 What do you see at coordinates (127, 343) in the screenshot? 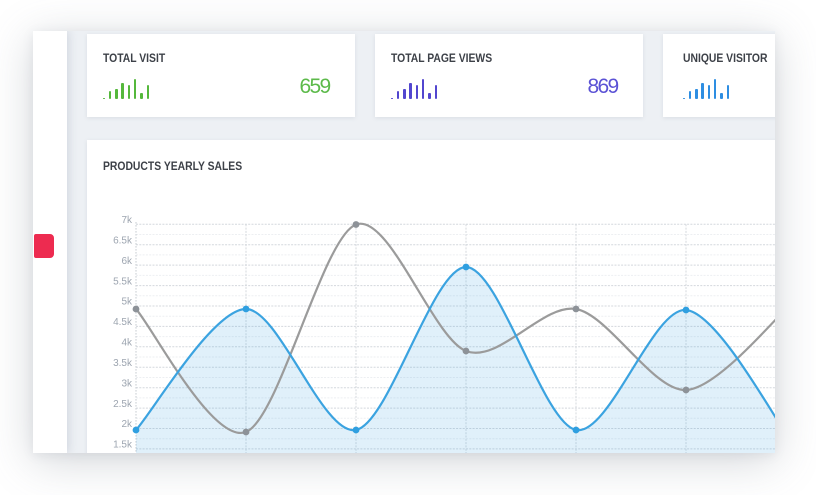
I see `svg-text: 4k` at bounding box center [127, 343].